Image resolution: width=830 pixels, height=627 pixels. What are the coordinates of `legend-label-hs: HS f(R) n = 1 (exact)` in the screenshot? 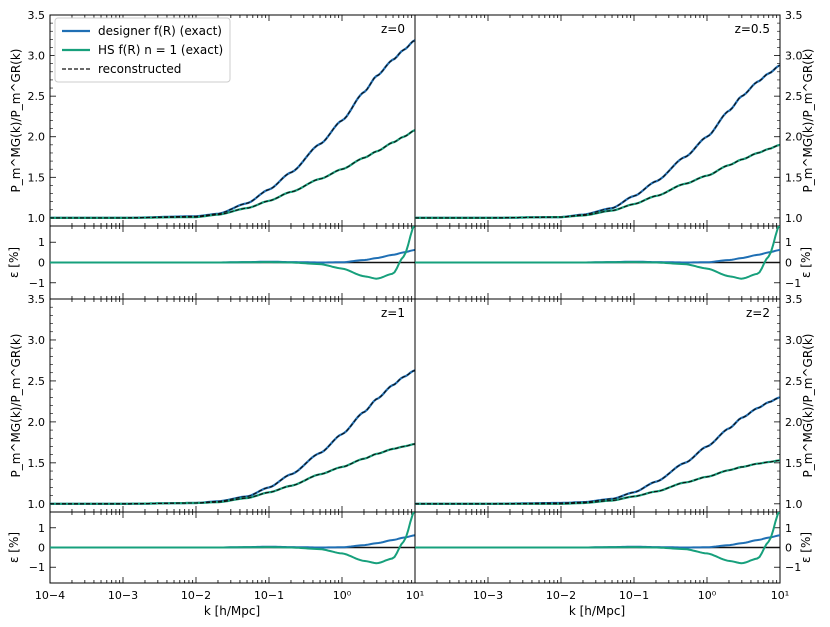 It's located at (160, 50).